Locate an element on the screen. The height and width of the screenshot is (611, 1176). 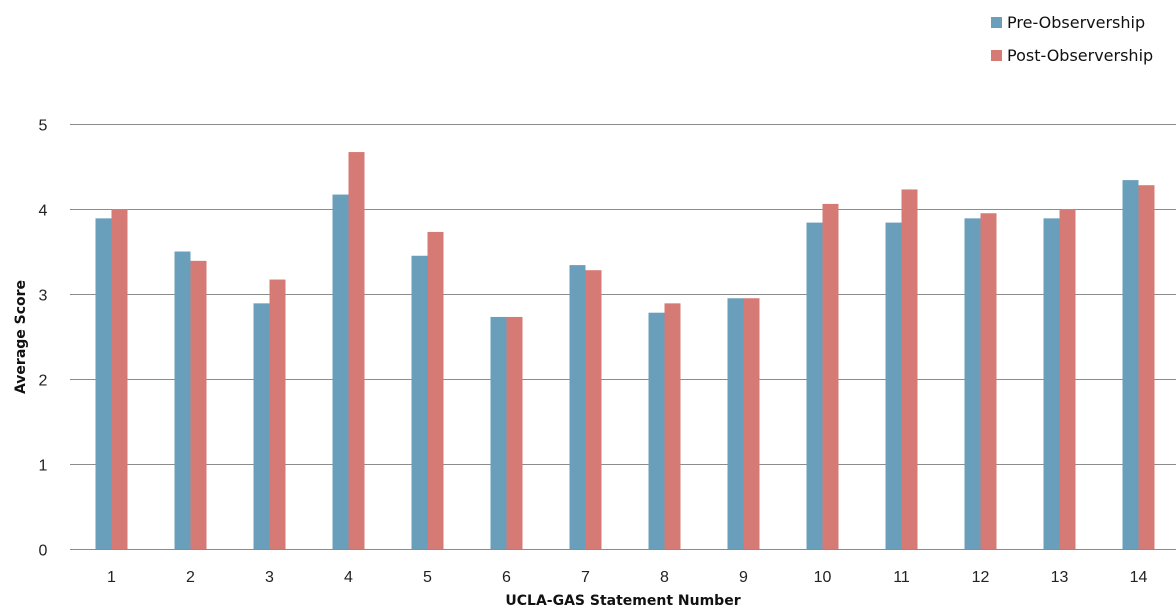
x-tick-label: 6 is located at coordinates (506, 577).